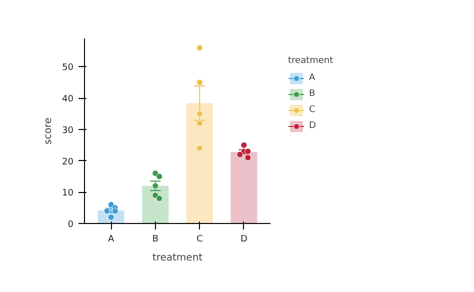 The width and height of the screenshot is (474, 292). I want to click on legend-label: D, so click(313, 126).